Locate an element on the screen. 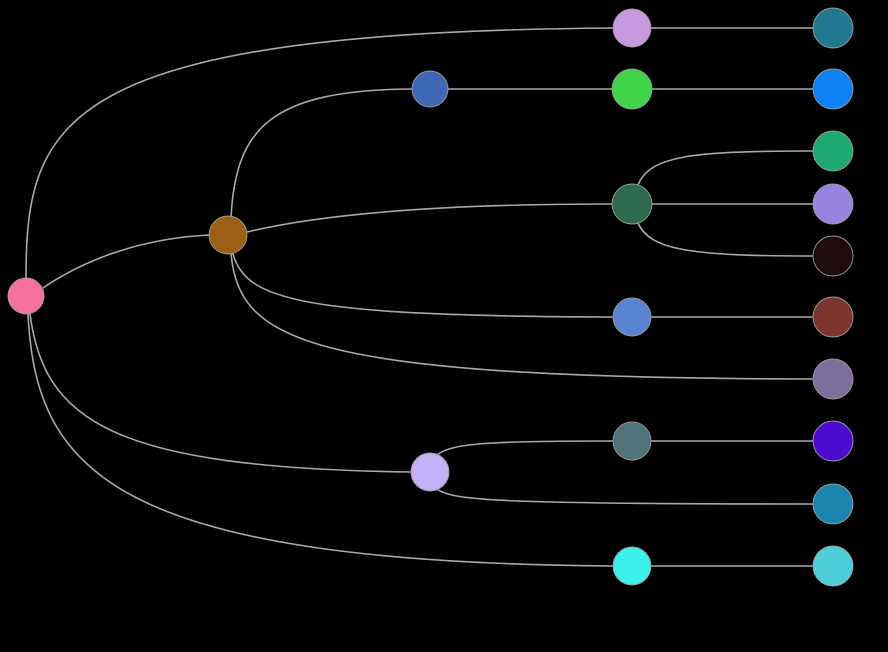 The image size is (888, 652). leaf-medium-purple is located at coordinates (833, 204).